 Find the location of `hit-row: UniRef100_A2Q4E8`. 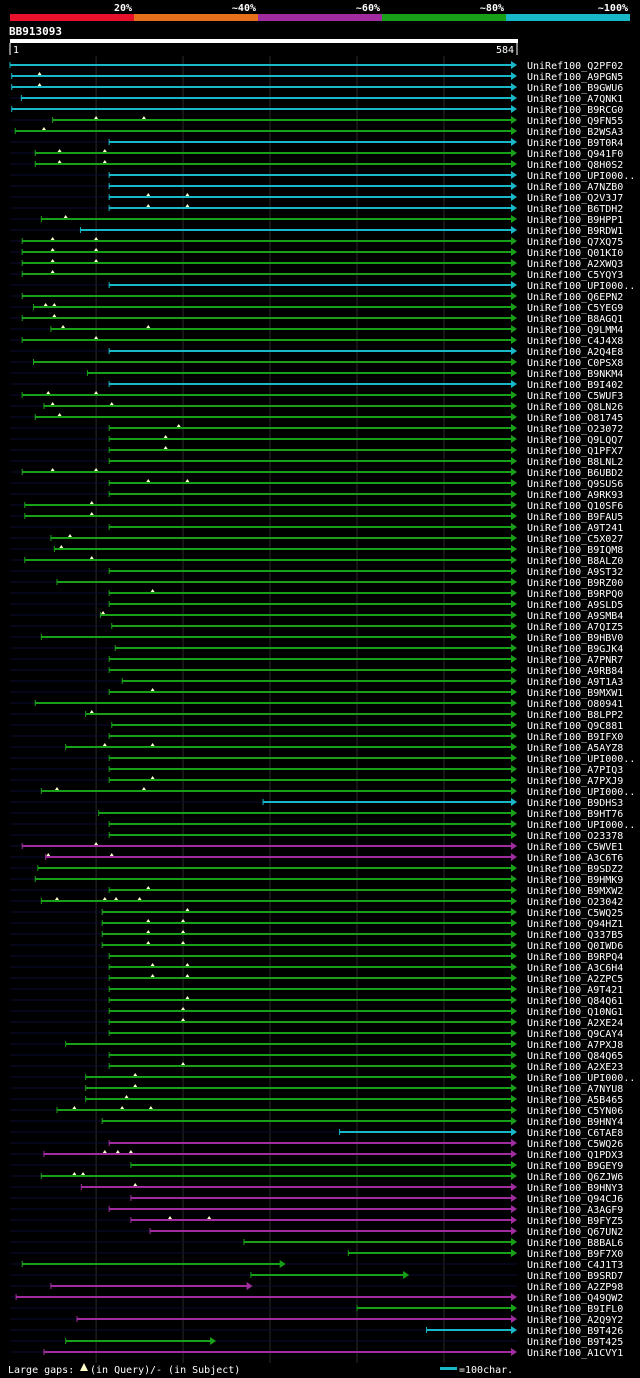

hit-row: UniRef100_A2Q4E8 is located at coordinates (316, 352).